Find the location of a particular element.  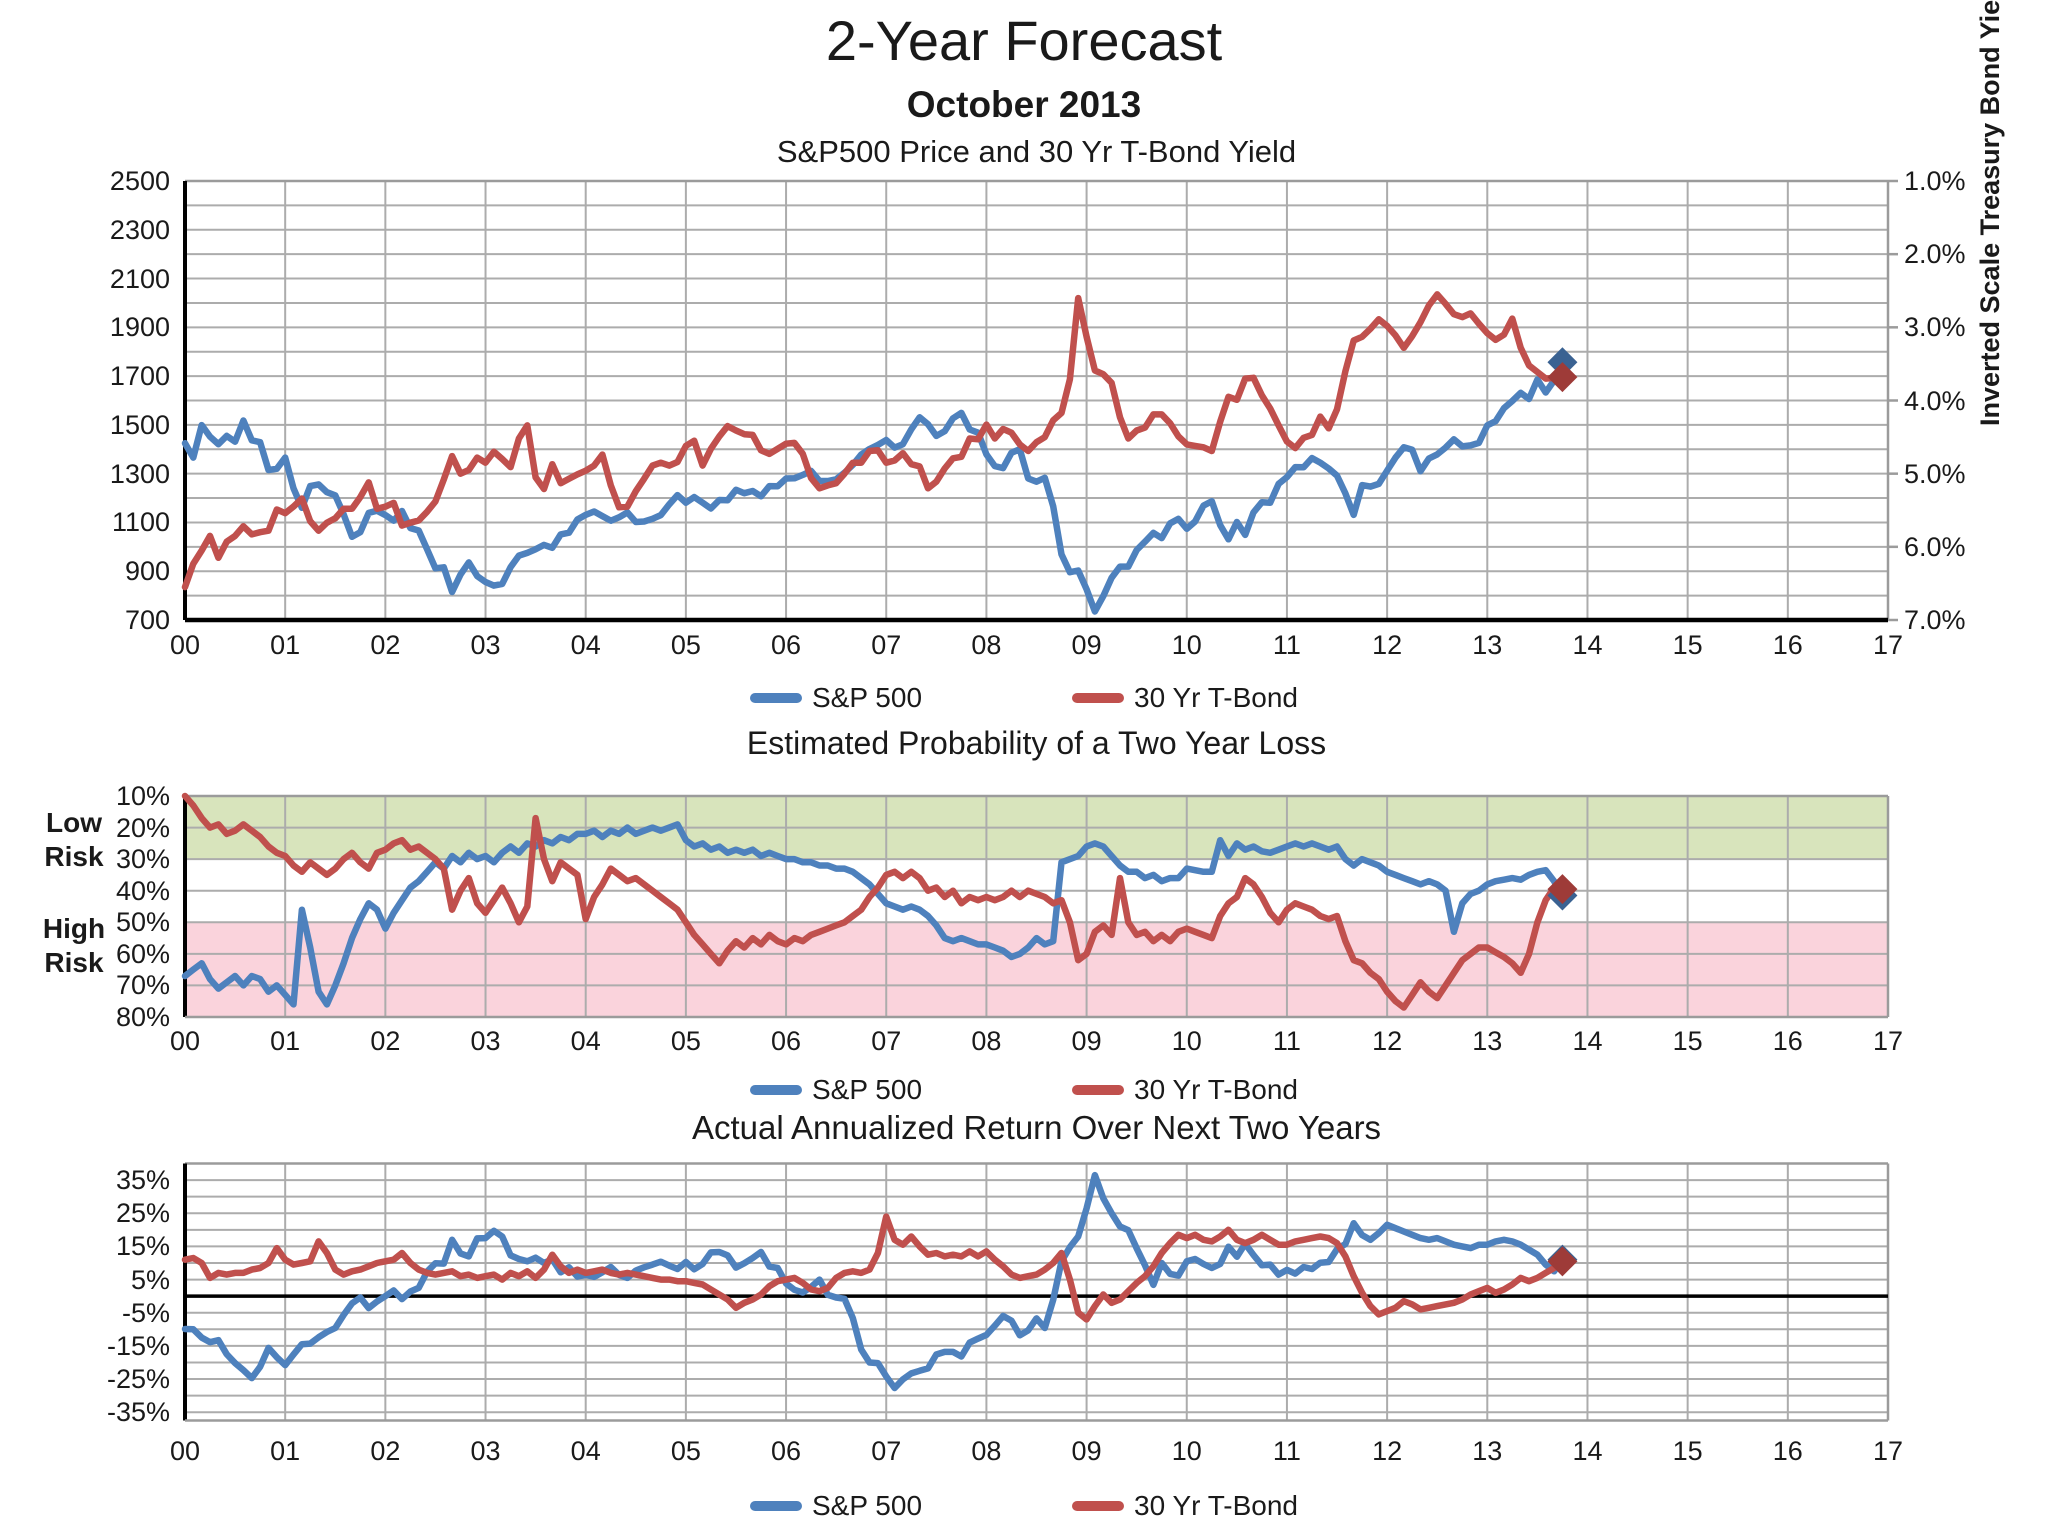

y-tick-label: -5% is located at coordinates (145, 1312).